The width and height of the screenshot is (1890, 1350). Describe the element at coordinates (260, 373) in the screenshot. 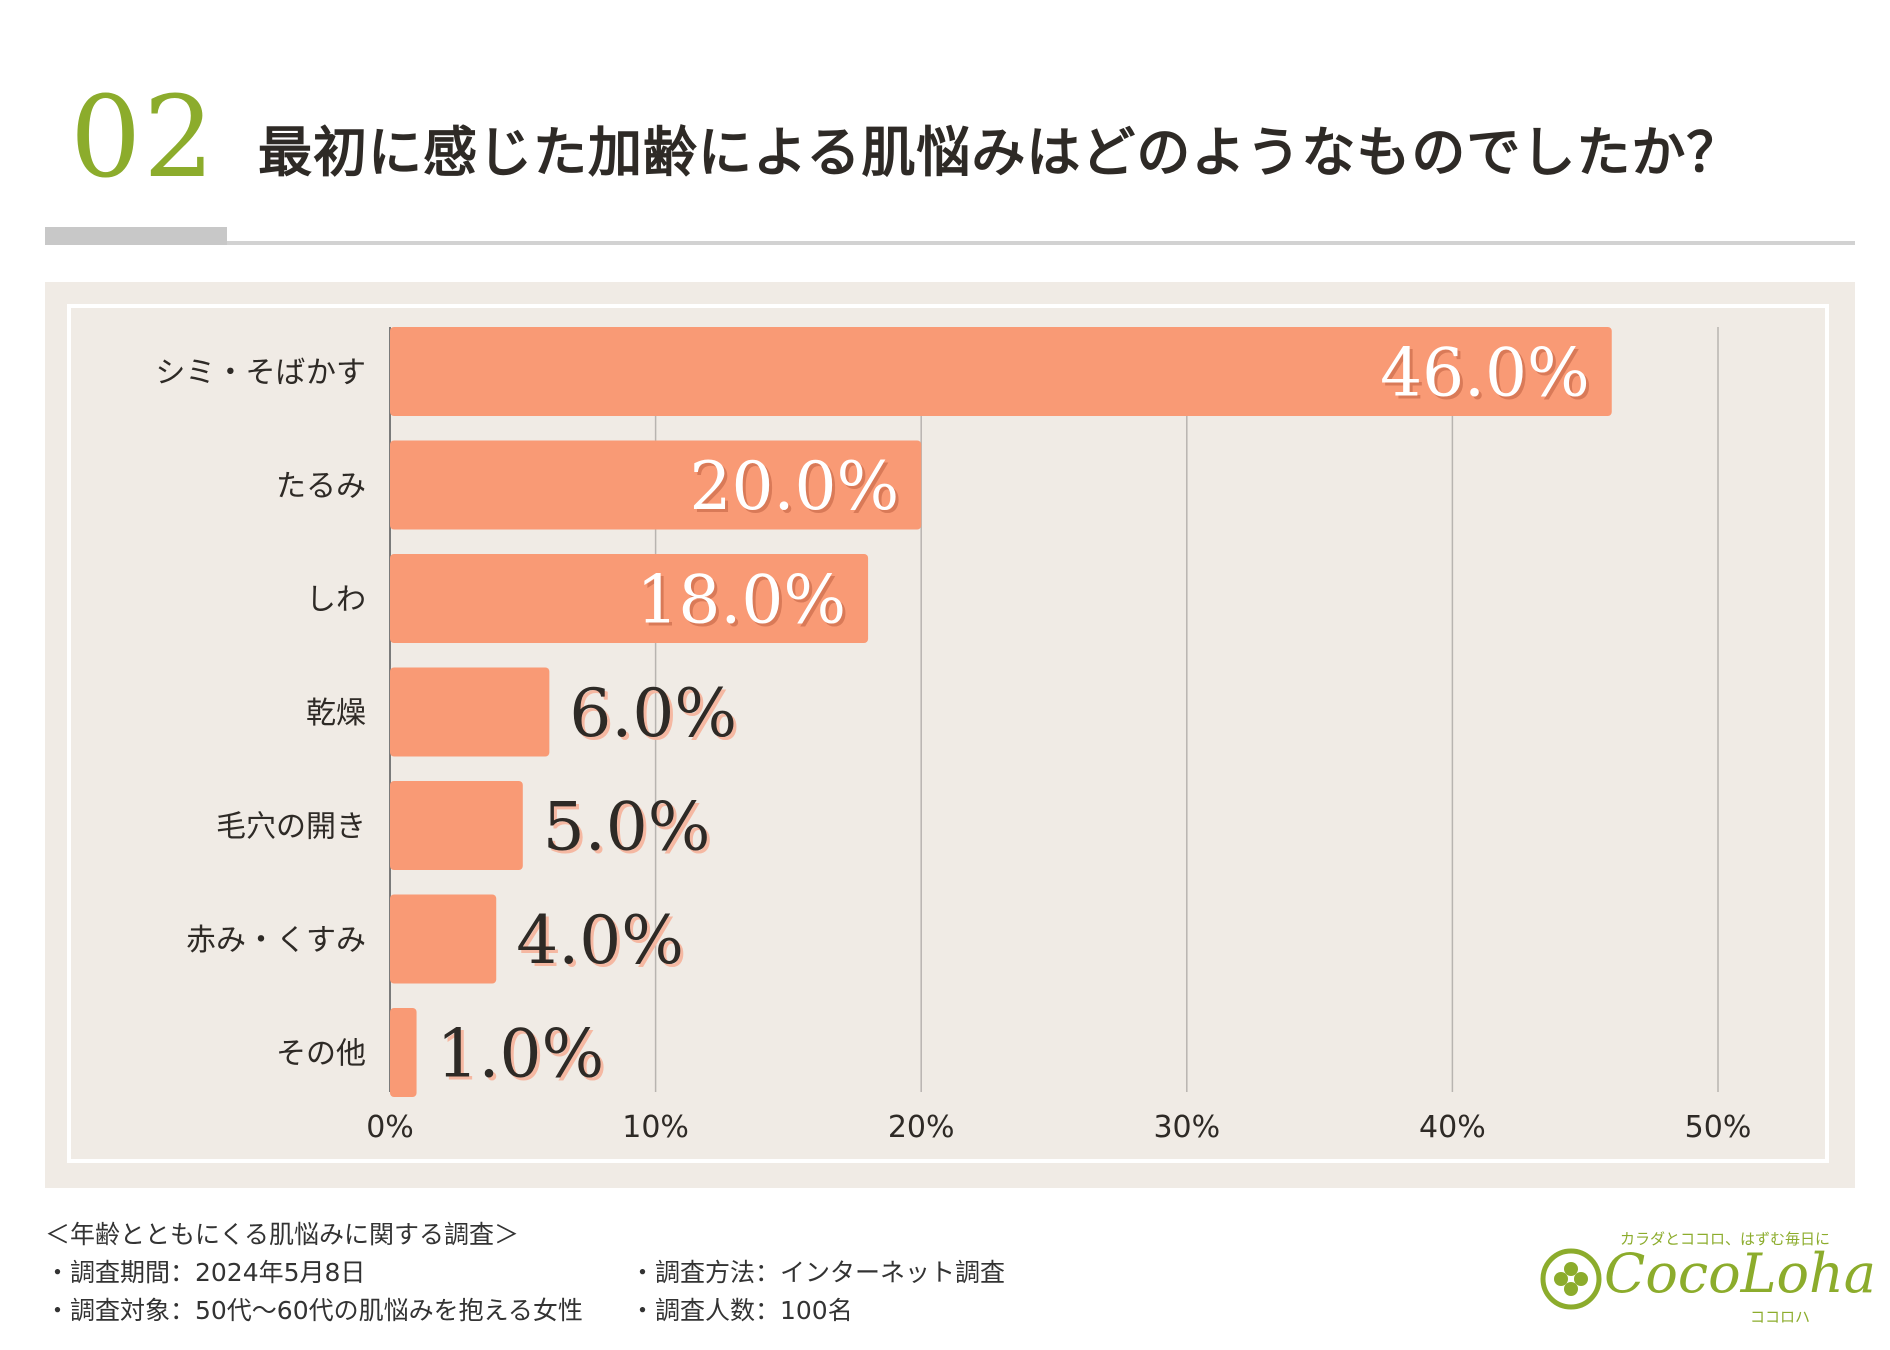

I see `category-label: シミ・そばかす` at that location.